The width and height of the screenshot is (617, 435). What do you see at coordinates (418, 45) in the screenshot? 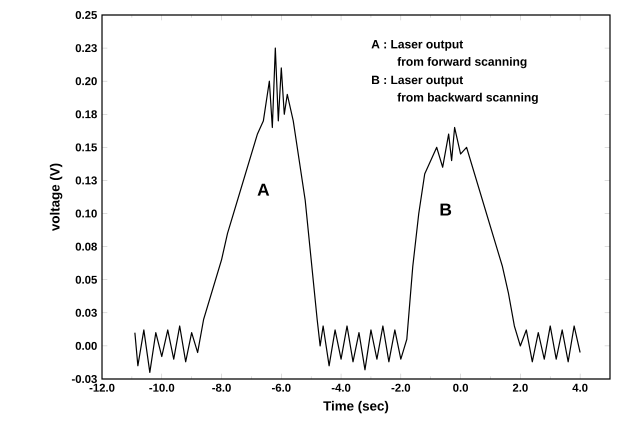
I see `annotation: A : Laser output` at bounding box center [418, 45].